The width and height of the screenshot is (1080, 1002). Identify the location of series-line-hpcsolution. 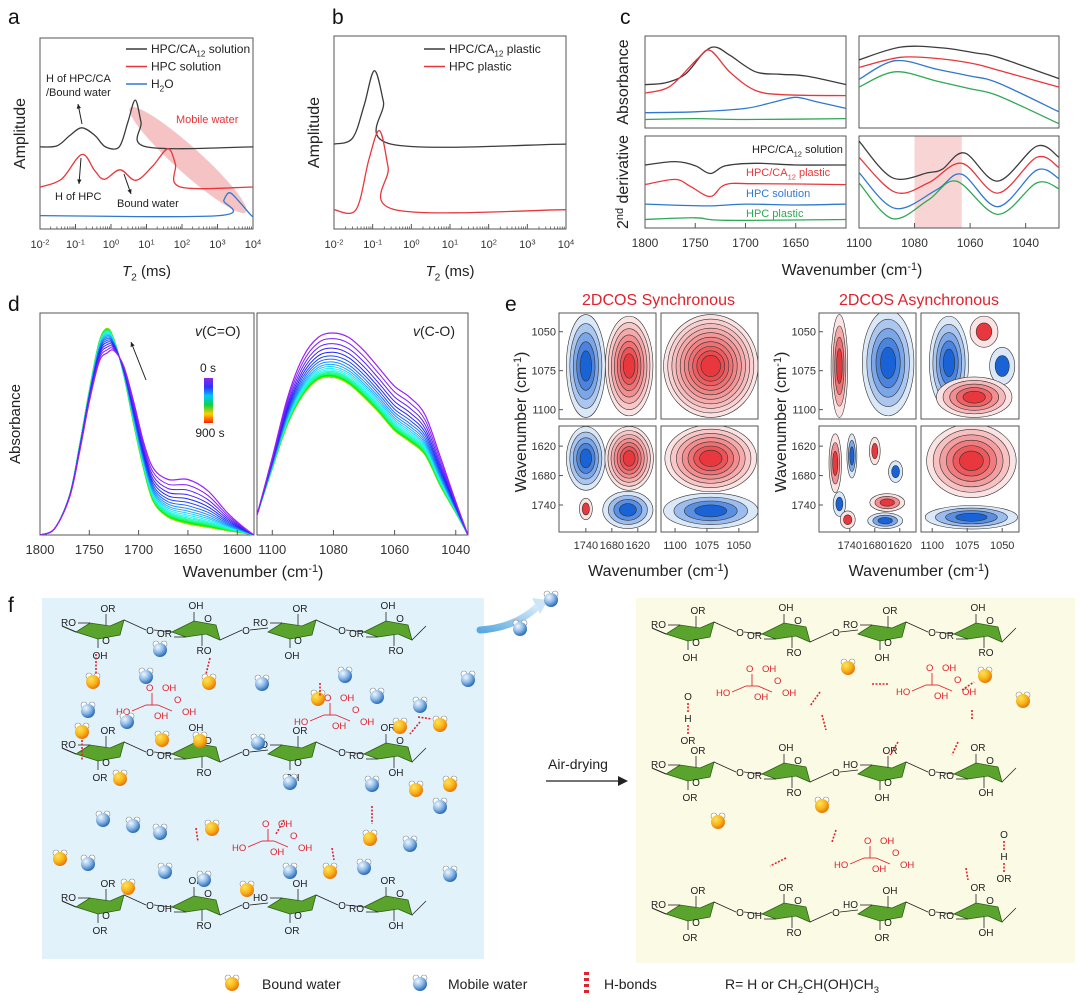
(959, 189).